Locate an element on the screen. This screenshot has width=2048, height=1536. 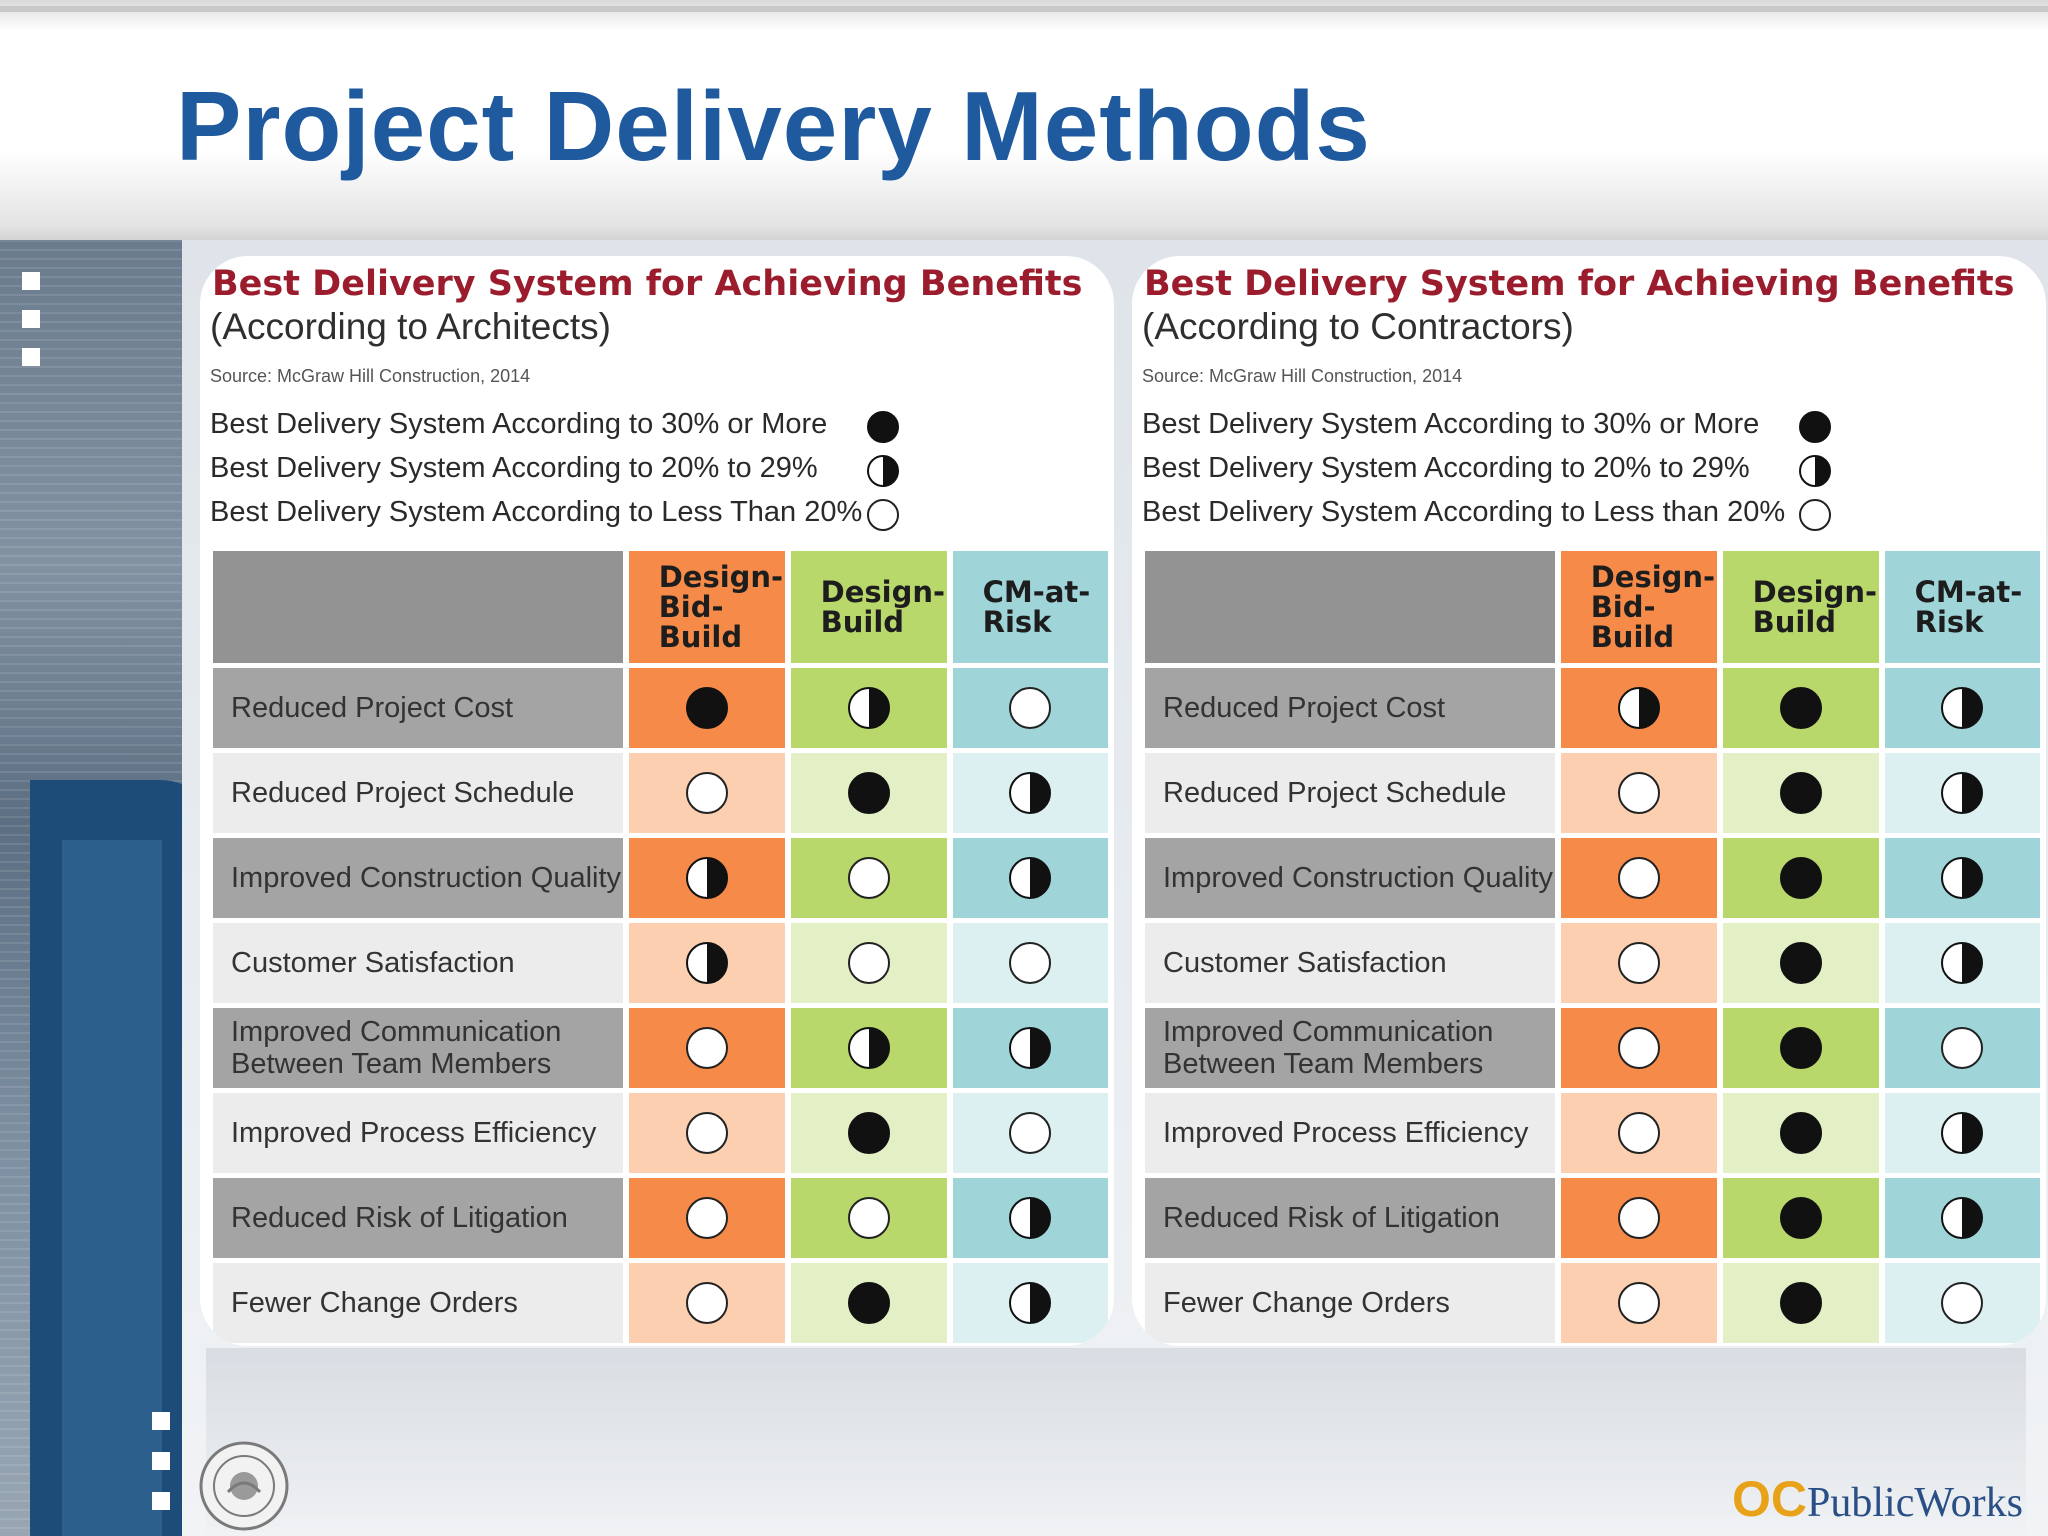
corner-cell is located at coordinates (1350, 607).